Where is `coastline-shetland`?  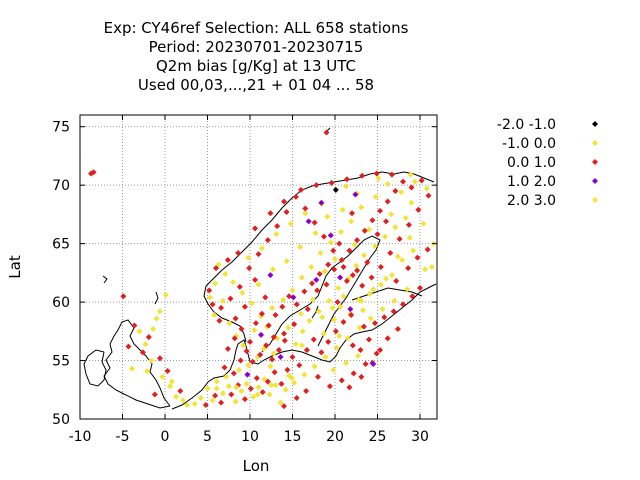 coastline-shetland is located at coordinates (156, 298).